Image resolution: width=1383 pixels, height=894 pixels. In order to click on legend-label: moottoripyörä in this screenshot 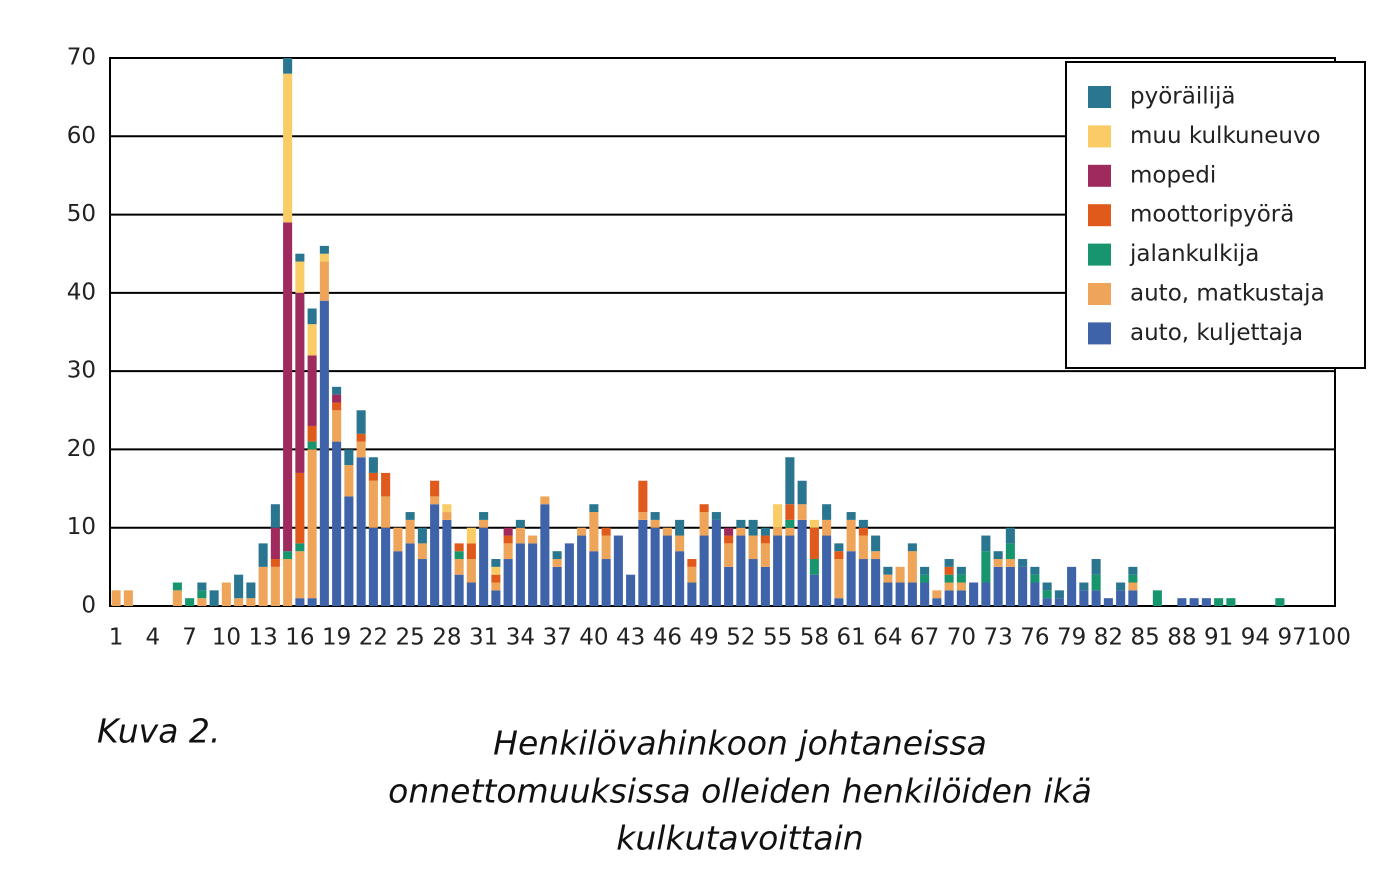, I will do `click(1212, 215)`.